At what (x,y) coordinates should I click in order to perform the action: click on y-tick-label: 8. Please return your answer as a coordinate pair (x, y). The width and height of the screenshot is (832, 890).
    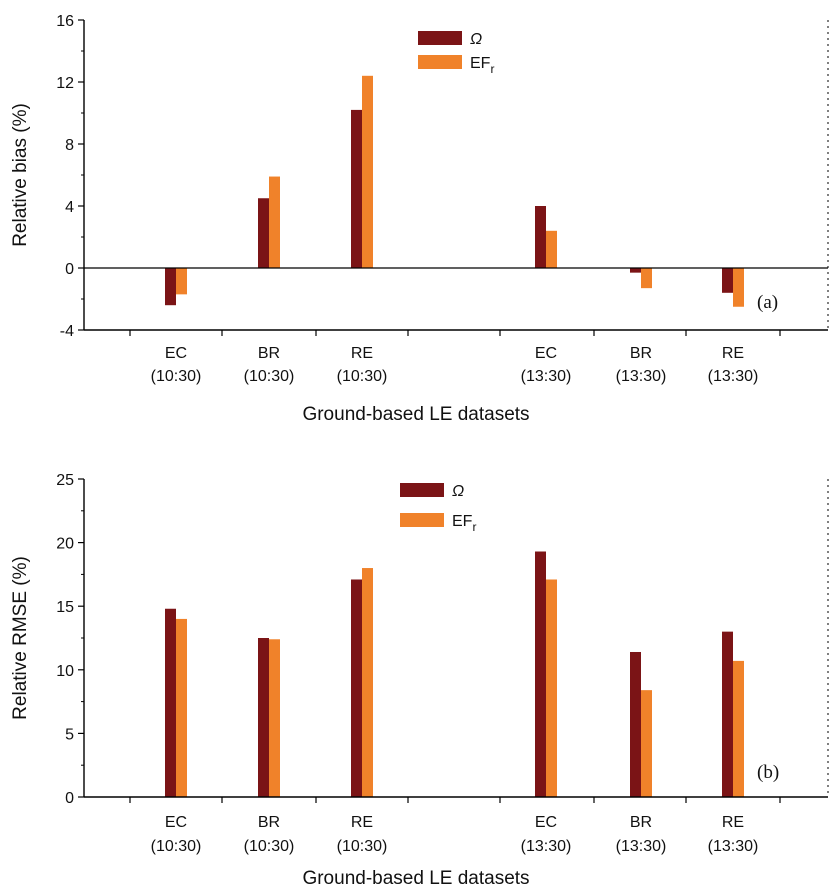
    Looking at the image, I should click on (69, 145).